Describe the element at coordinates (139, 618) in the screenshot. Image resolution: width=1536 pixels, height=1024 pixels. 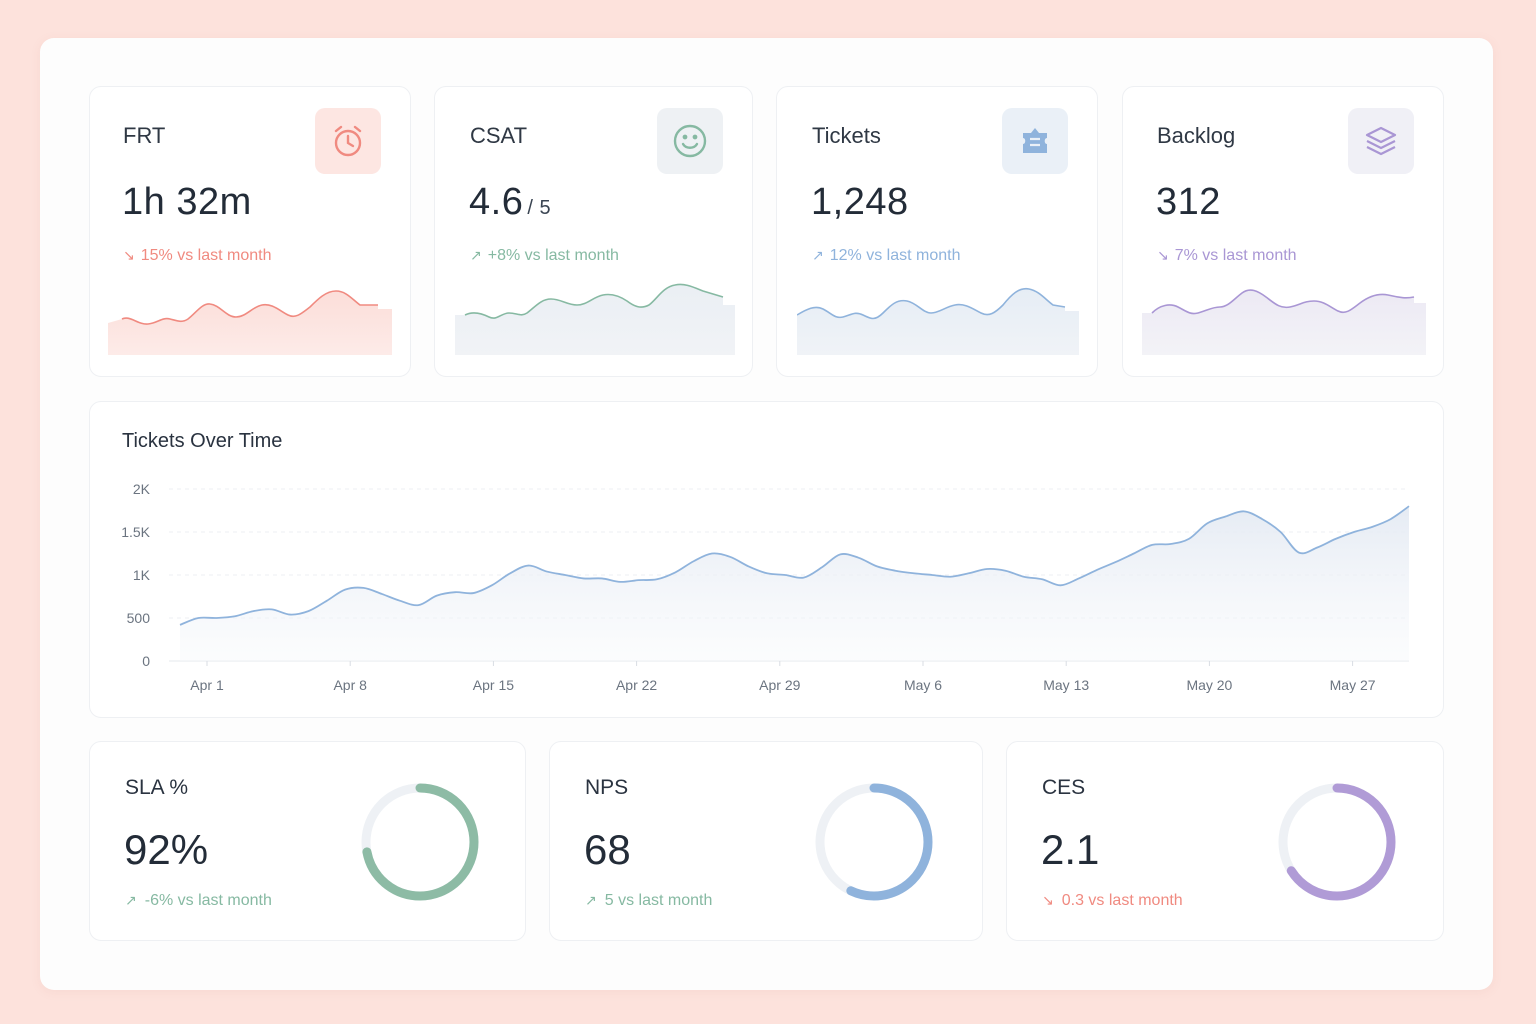
I see `y-tick-label: 500` at that location.